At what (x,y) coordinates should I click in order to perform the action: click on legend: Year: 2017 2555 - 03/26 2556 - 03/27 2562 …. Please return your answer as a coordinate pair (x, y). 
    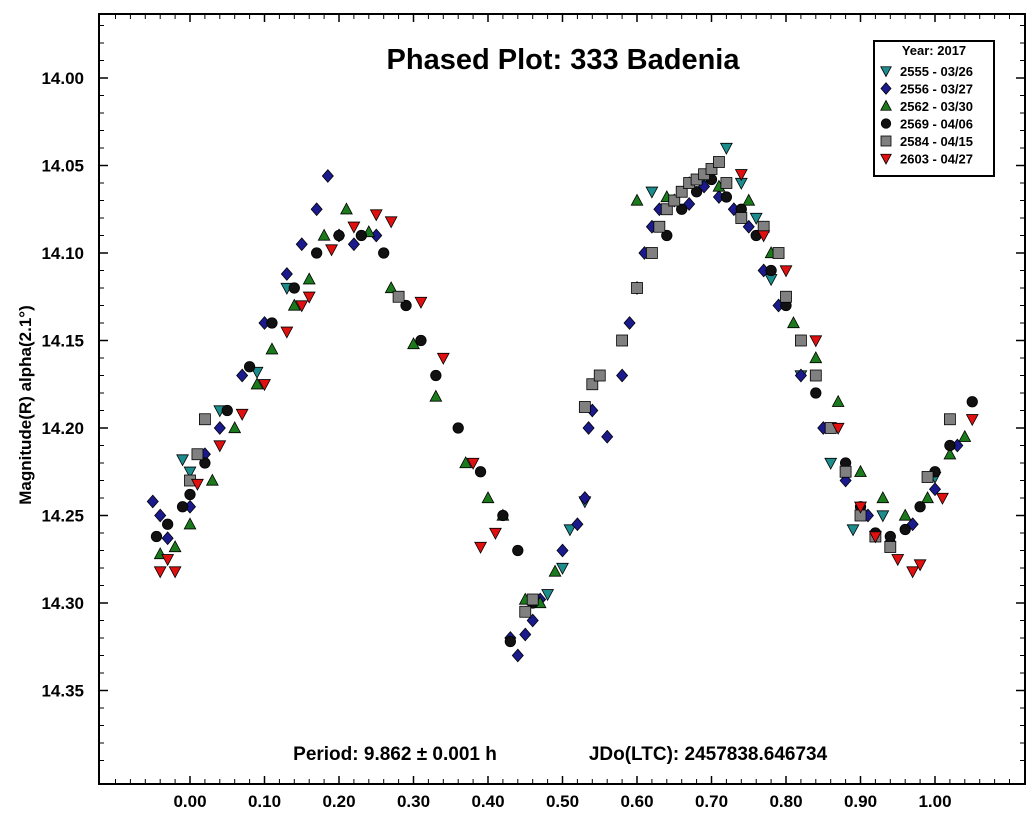
    Looking at the image, I should click on (934, 108).